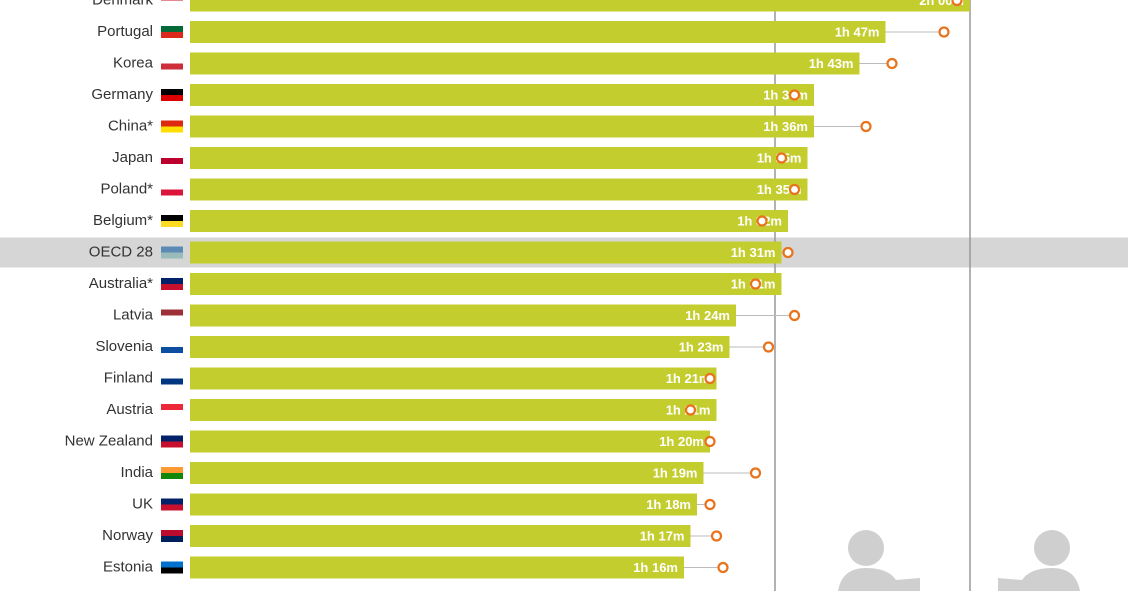 The height and width of the screenshot is (591, 1128). I want to click on value-label: 2h 00m, so click(941, 4).